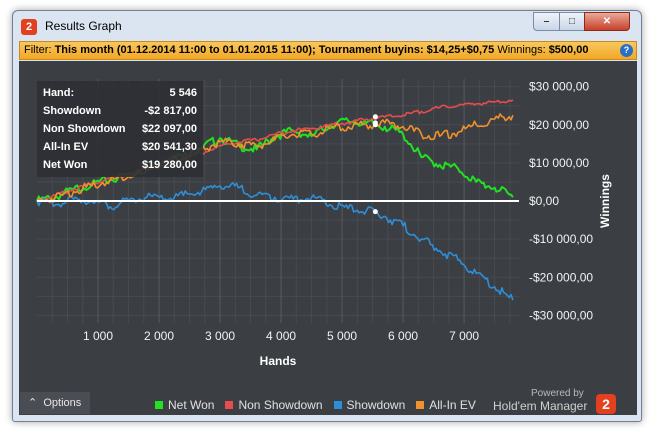  What do you see at coordinates (521, 50) in the screenshot?
I see `filter-winnings-label: Winnings:` at bounding box center [521, 50].